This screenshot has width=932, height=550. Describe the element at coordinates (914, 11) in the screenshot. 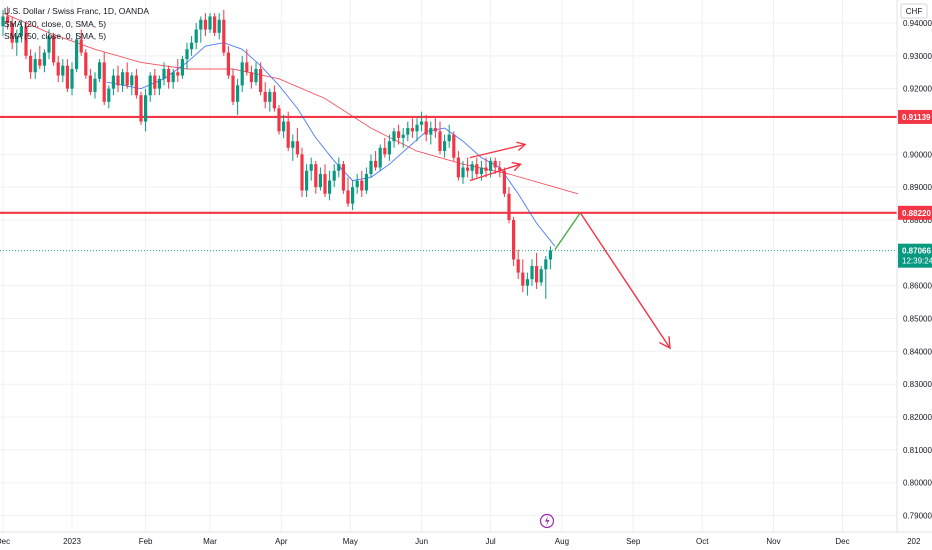

I see `currency-button` at that location.